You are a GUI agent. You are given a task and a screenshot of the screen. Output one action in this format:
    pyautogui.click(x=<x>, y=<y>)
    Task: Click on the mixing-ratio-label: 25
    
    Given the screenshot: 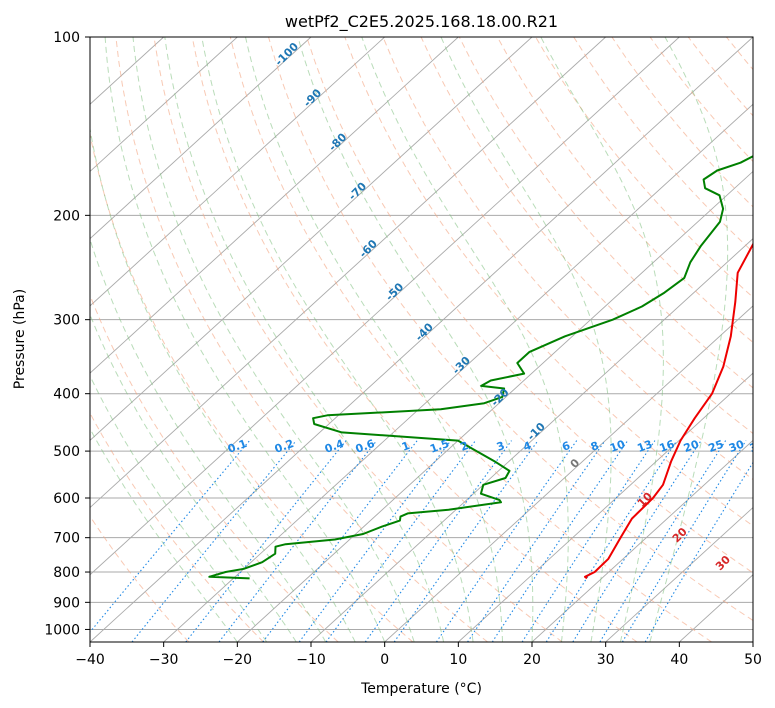 What is the action you would take?
    pyautogui.click(x=716, y=446)
    